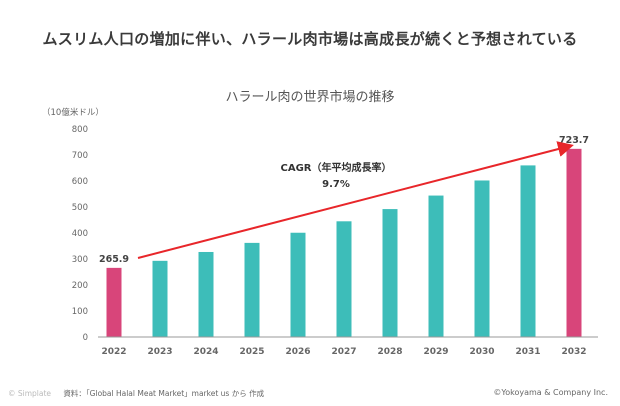 The width and height of the screenshot is (620, 406). I want to click on bar-2031, so click(528, 251).